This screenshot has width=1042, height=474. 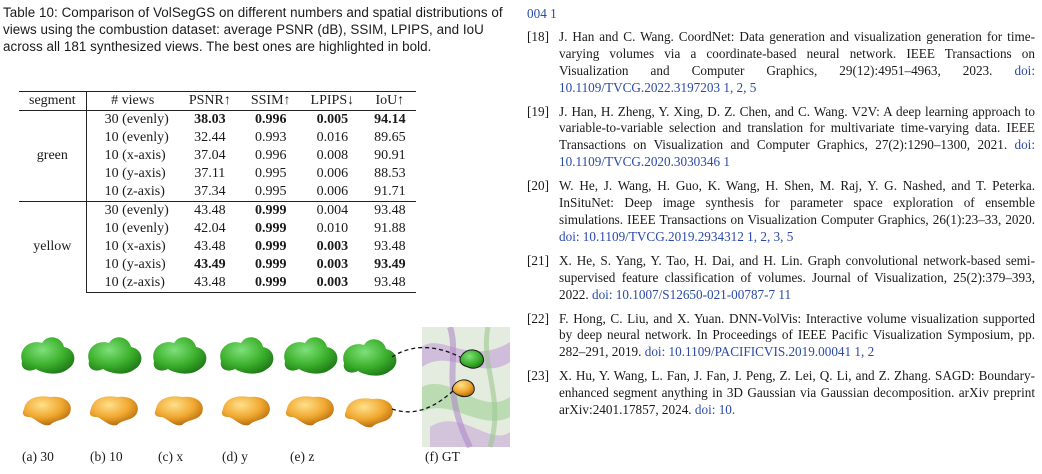 What do you see at coordinates (209, 119) in the screenshot?
I see `psnr-cell: 38.03` at bounding box center [209, 119].